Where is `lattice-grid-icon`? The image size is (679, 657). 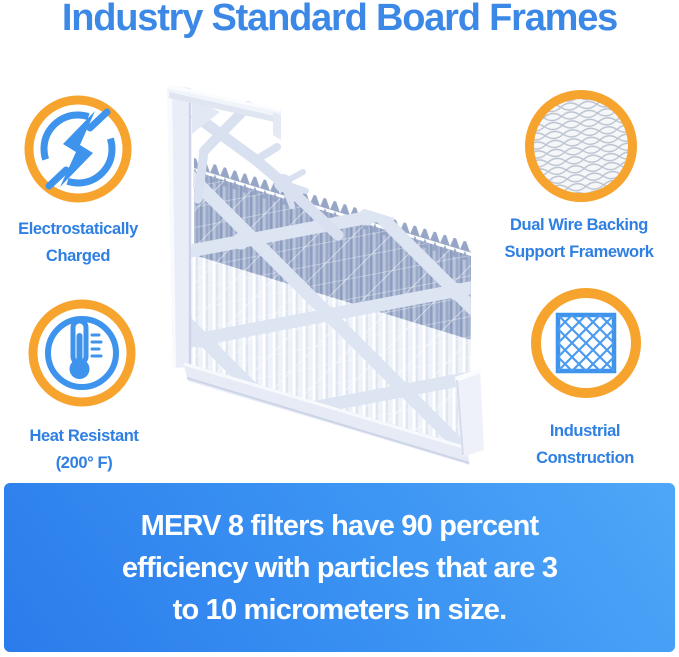
lattice-grid-icon is located at coordinates (586, 343).